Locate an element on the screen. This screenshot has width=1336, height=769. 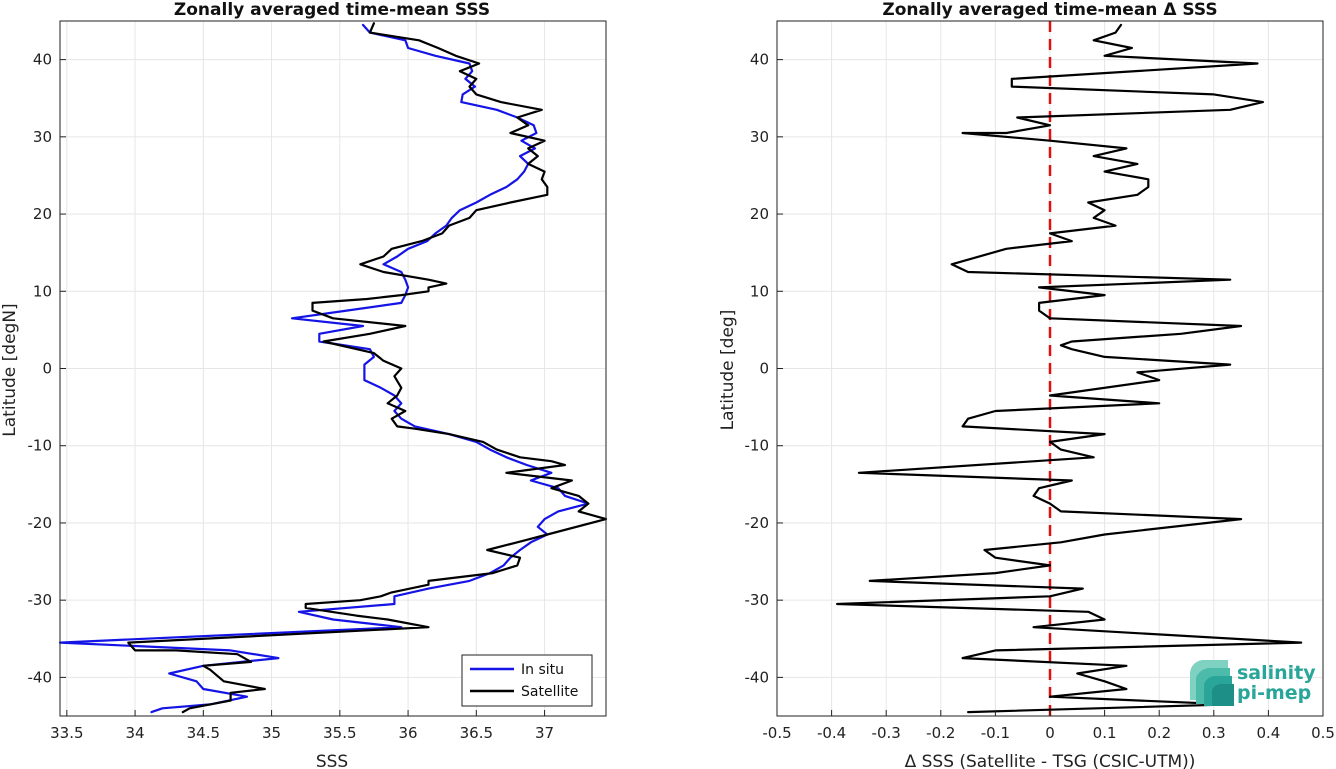
salinity-pi-mep-logo: salinity pi-mep is located at coordinates (1253, 683).